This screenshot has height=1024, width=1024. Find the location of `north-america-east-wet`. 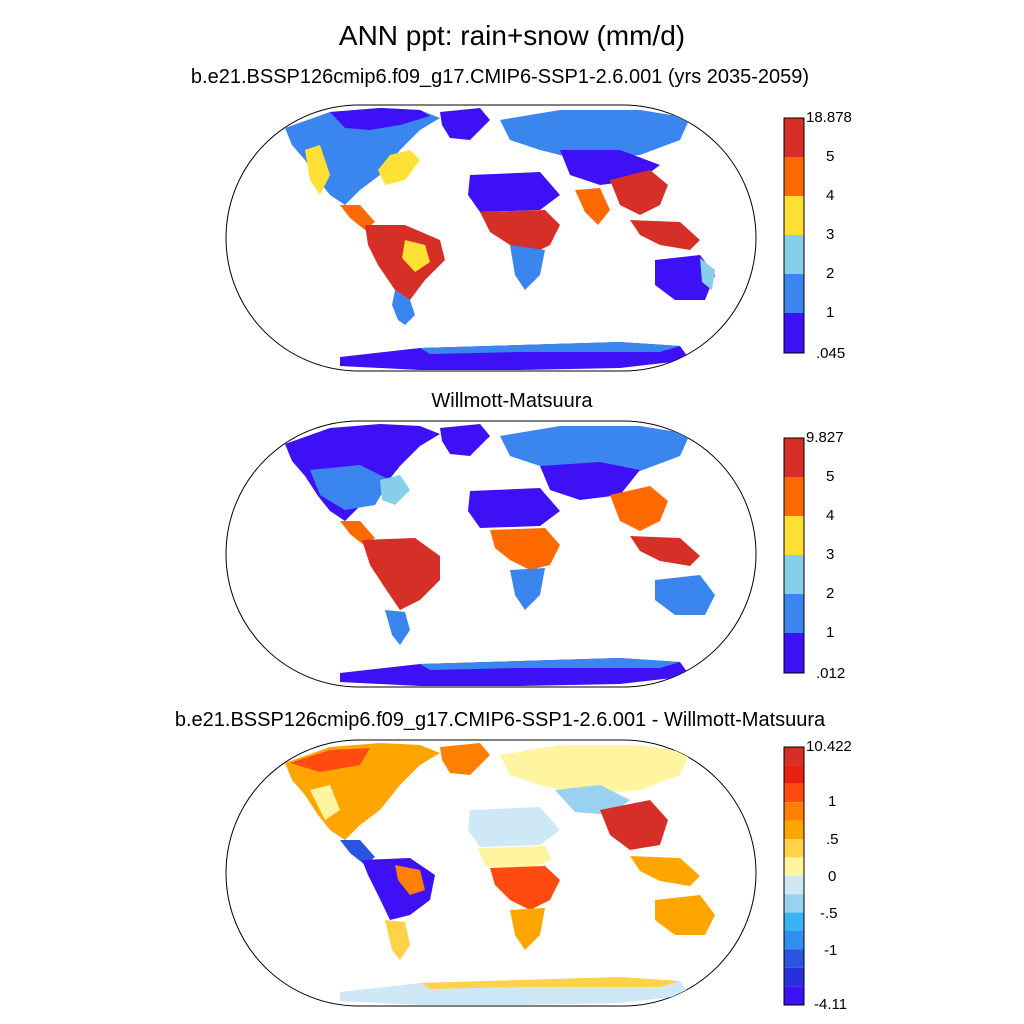

north-america-east-wet is located at coordinates (399, 167).